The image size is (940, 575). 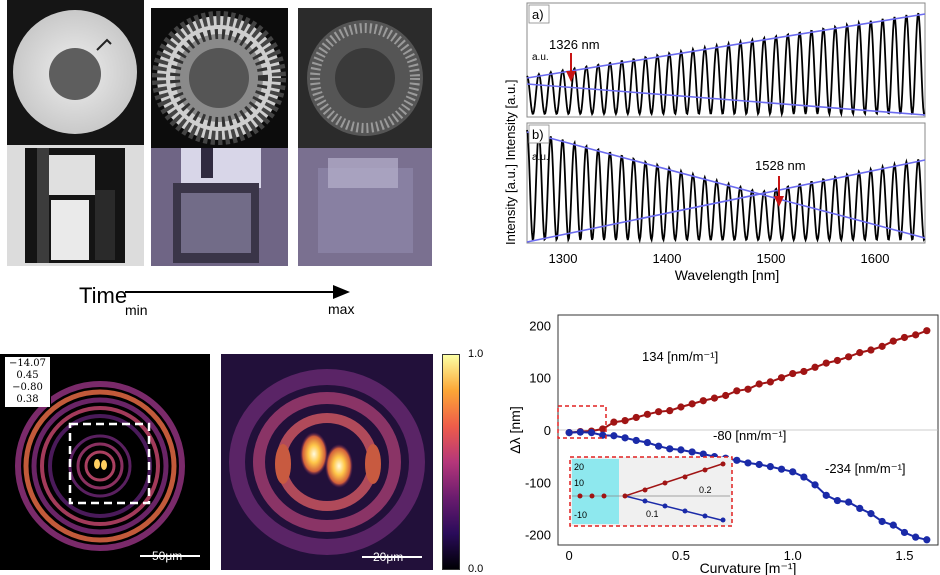 What do you see at coordinates (388, 557) in the screenshot?
I see `scalebar-label-right: 20μm` at bounding box center [388, 557].